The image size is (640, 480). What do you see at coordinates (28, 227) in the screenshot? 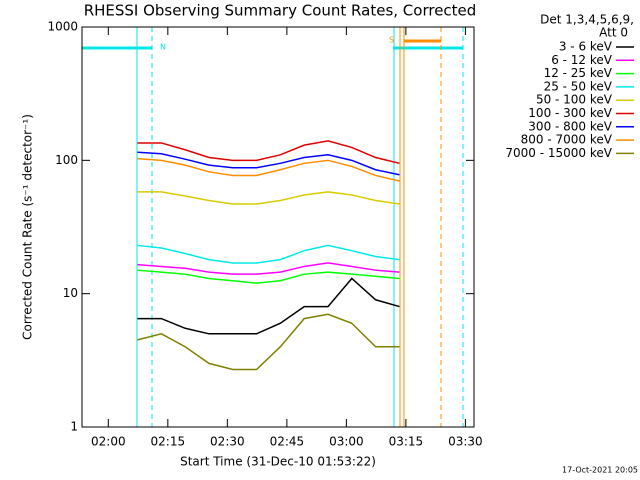
I see `y-axis-label: Corrected Count Rate (s⁻¹ detector⁻¹)` at bounding box center [28, 227].